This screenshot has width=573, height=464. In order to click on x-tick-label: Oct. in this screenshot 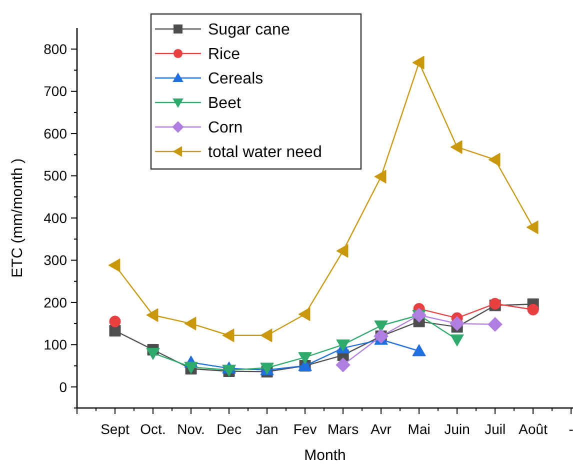, I will do `click(153, 429)`.